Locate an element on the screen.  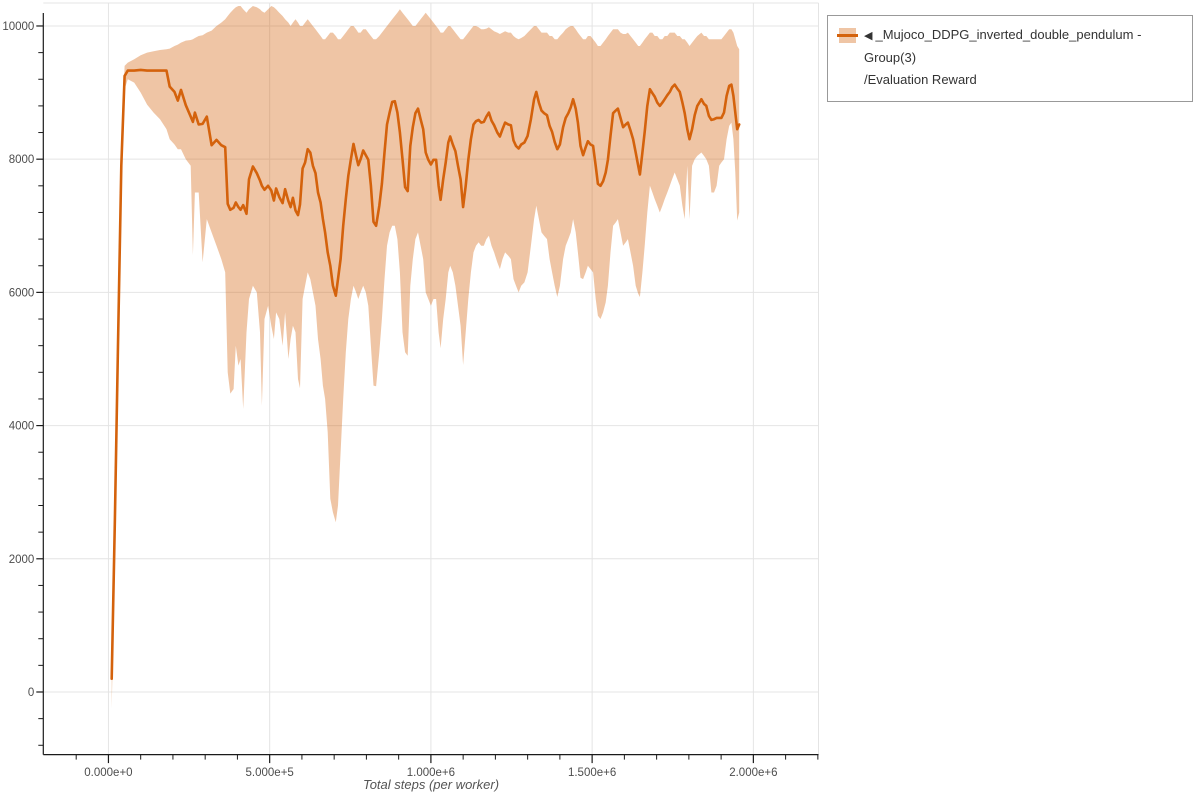
x-tick-label: 2.000e+6 is located at coordinates (753, 773).